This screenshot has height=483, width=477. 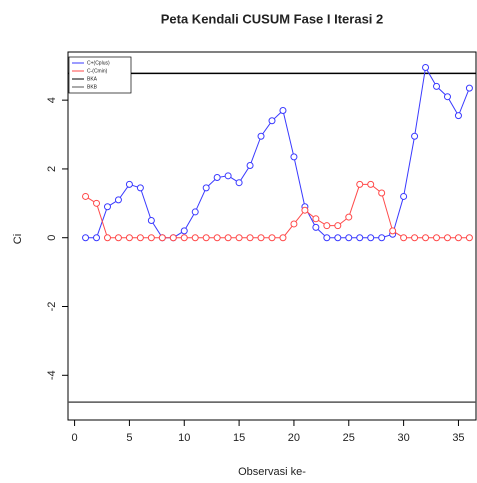 What do you see at coordinates (98, 63) in the screenshot?
I see `legend-label: C+(Cplus)` at bounding box center [98, 63].